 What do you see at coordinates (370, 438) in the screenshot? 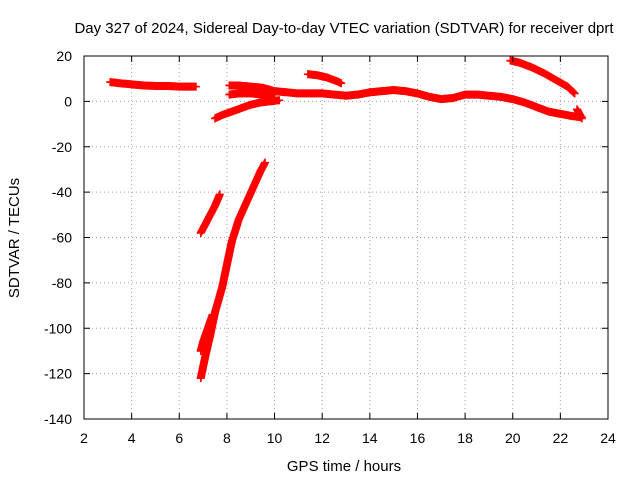
I see `x-tick-label: 14` at bounding box center [370, 438].